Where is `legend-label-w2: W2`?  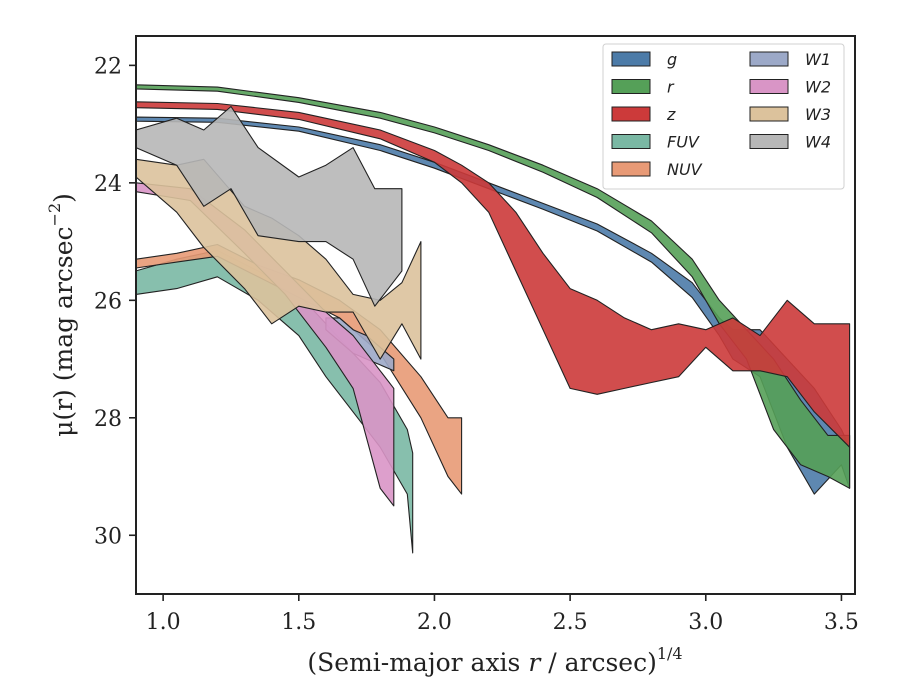
legend-label-w2: W2 is located at coordinates (818, 87).